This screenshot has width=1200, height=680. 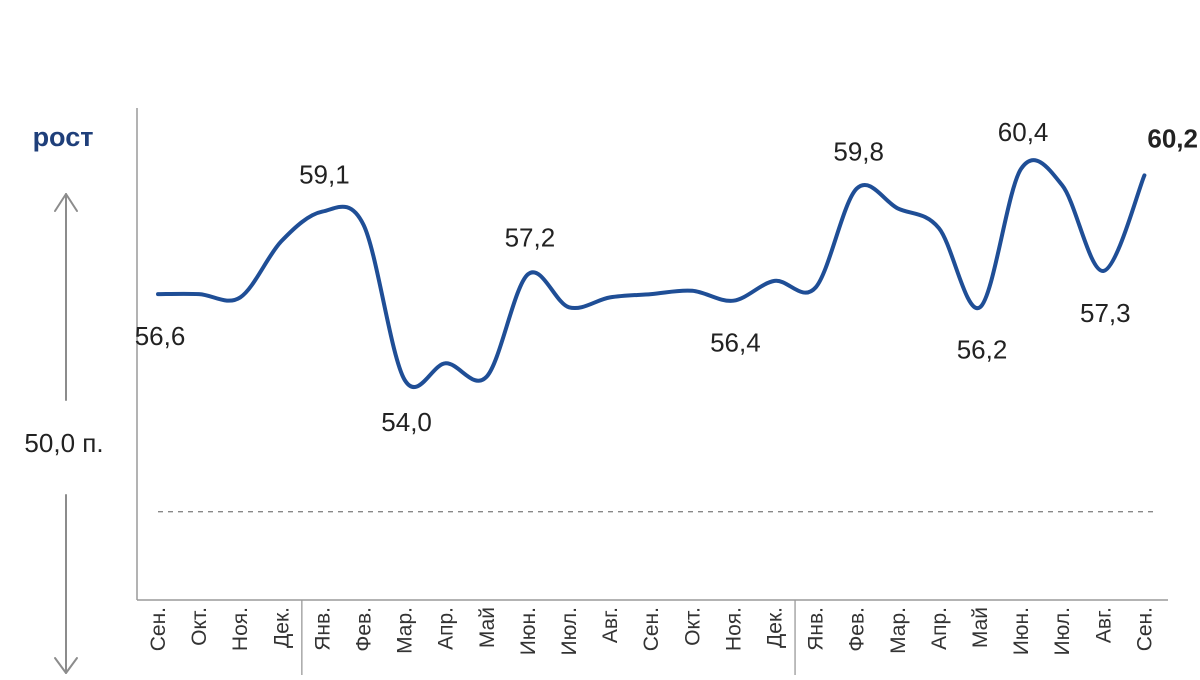 What do you see at coordinates (857, 629) in the screenshot?
I see `x-tick-label-18: Фев.` at bounding box center [857, 629].